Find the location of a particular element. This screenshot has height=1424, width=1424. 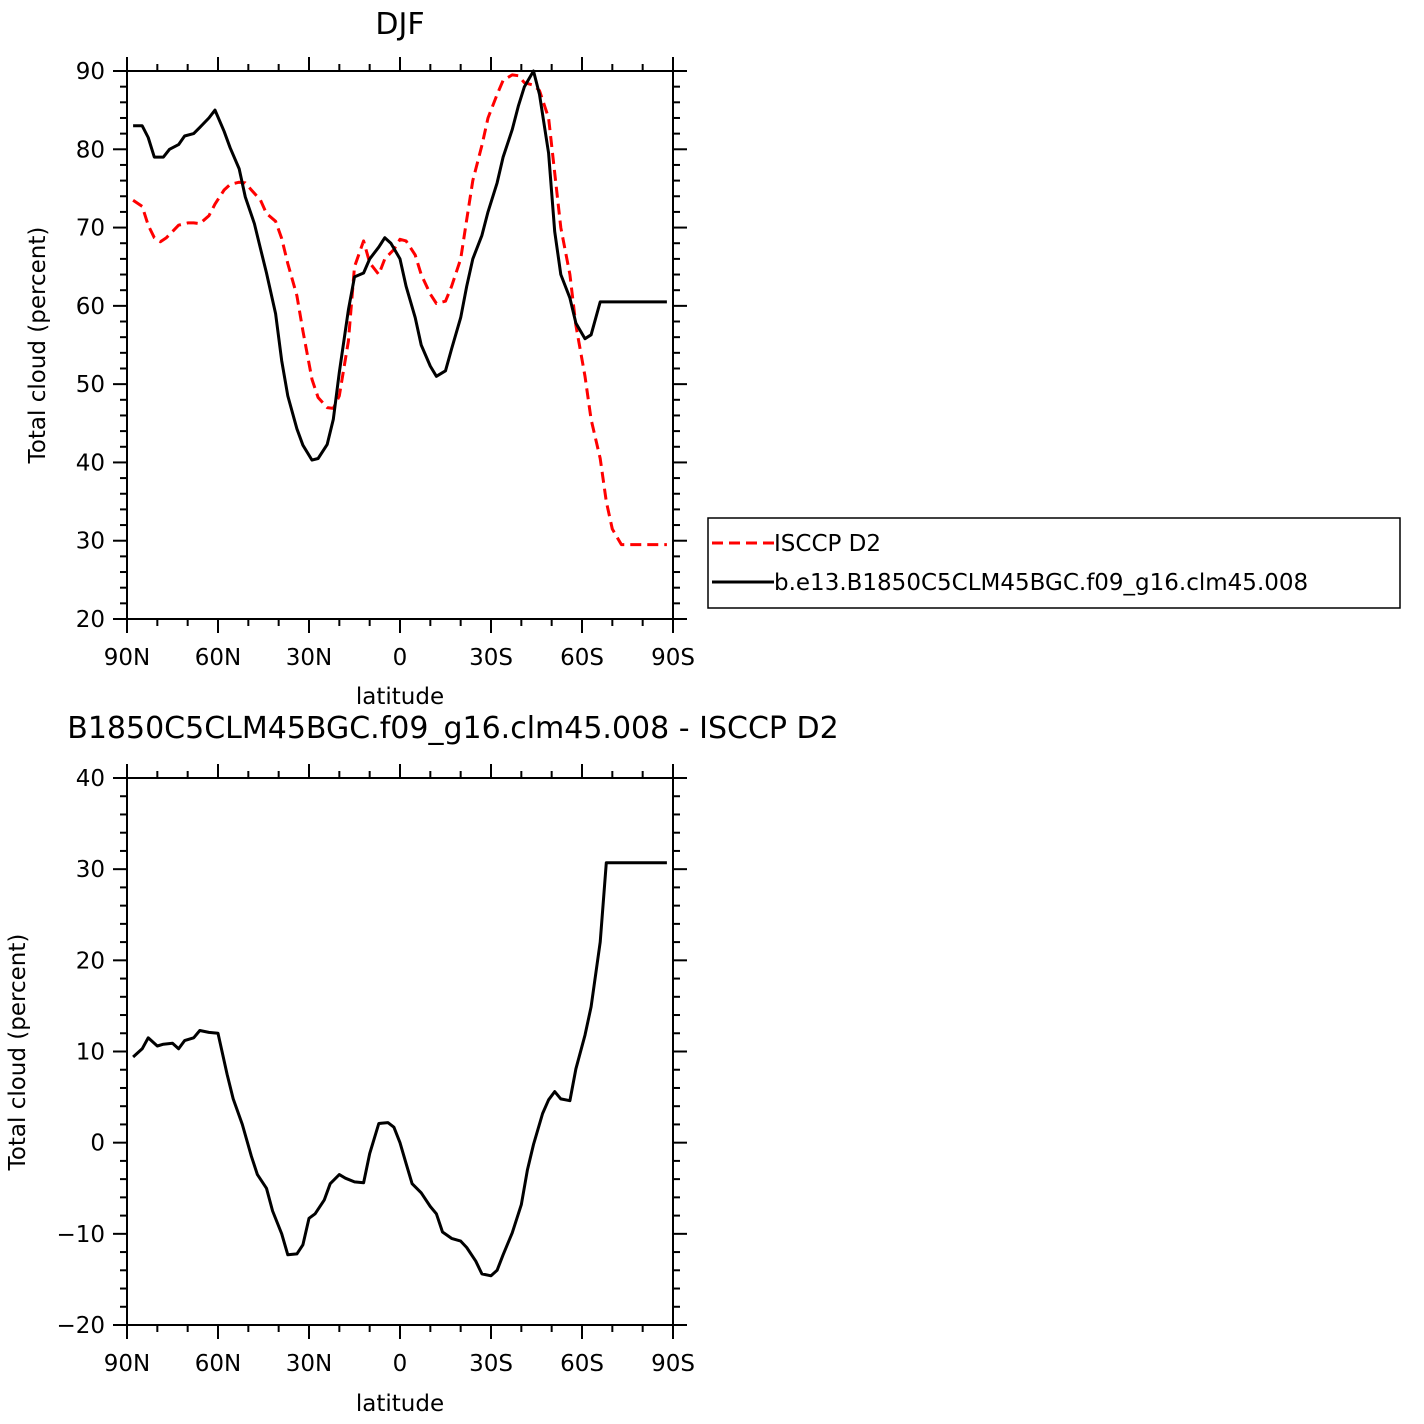

y-tick-label: −20 is located at coordinates (80, 1326).